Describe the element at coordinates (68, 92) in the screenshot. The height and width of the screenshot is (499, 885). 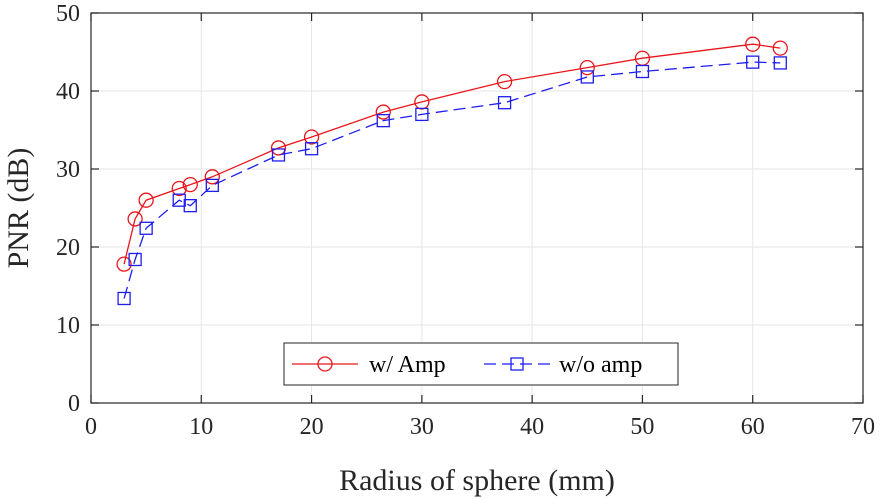
I see `y-tick-label: 40` at that location.